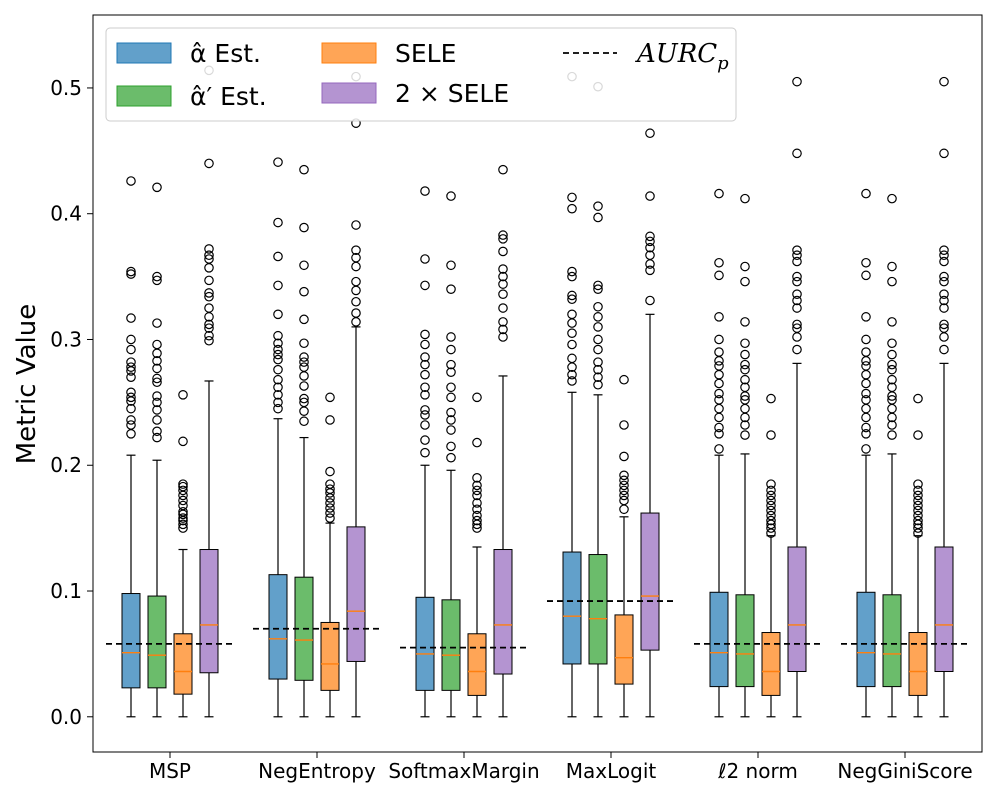 This screenshot has height=800, width=1000. Describe the element at coordinates (421, 74) in the screenshot. I see `legend-frame` at that location.